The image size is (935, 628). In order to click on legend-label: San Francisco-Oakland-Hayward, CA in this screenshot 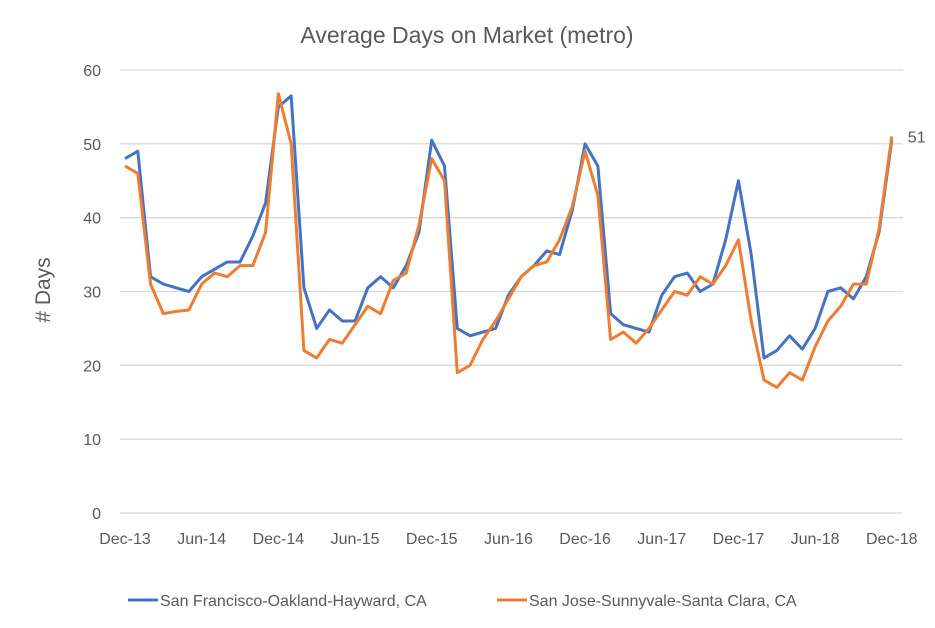, I will do `click(293, 601)`.